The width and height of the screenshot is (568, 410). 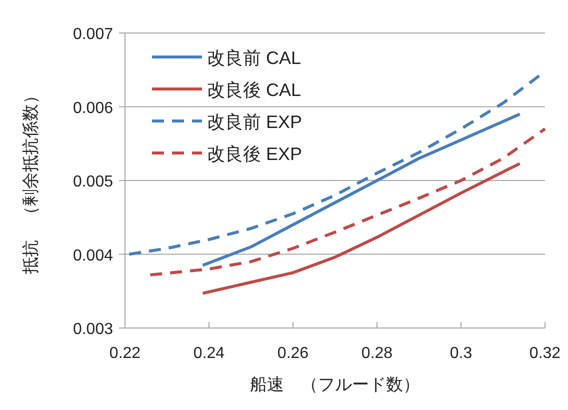 What do you see at coordinates (254, 122) in the screenshot?
I see `legend-label: 改良前 EXP` at bounding box center [254, 122].